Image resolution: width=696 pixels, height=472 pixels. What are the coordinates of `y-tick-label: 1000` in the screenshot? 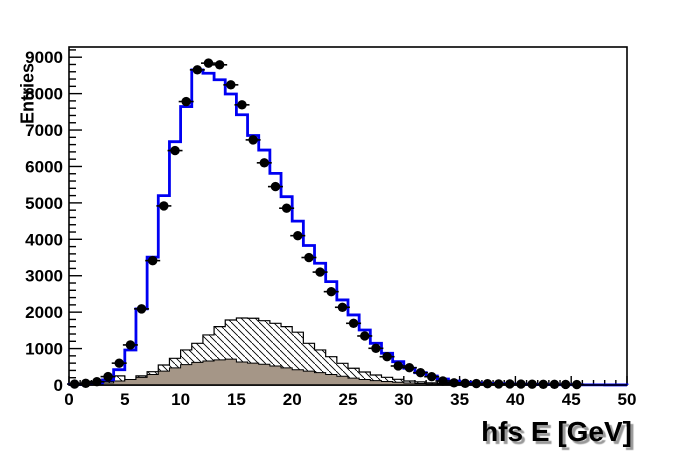 It's located at (44, 349).